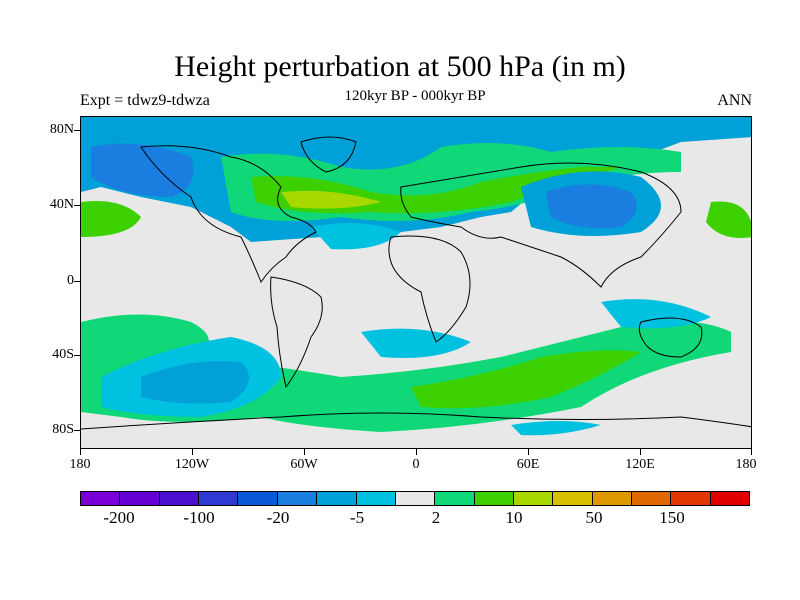  What do you see at coordinates (80, 464) in the screenshot?
I see `lon-tick-180w: 180` at bounding box center [80, 464].